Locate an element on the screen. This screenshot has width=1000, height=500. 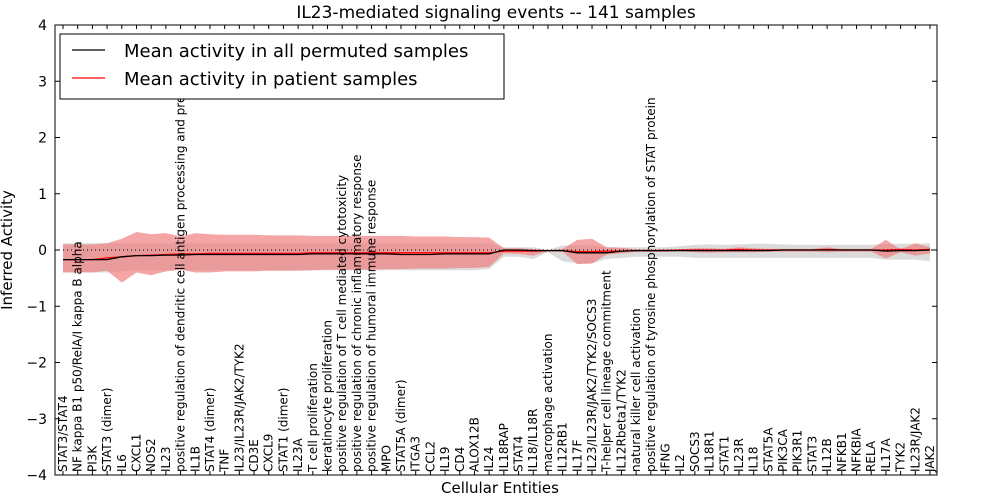
category-label: IFNG is located at coordinates (666, 457).